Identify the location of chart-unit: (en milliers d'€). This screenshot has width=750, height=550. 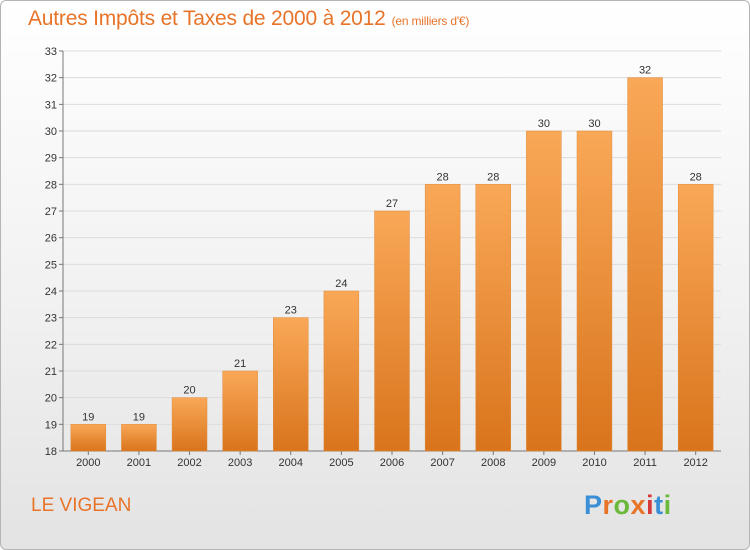
(430, 21).